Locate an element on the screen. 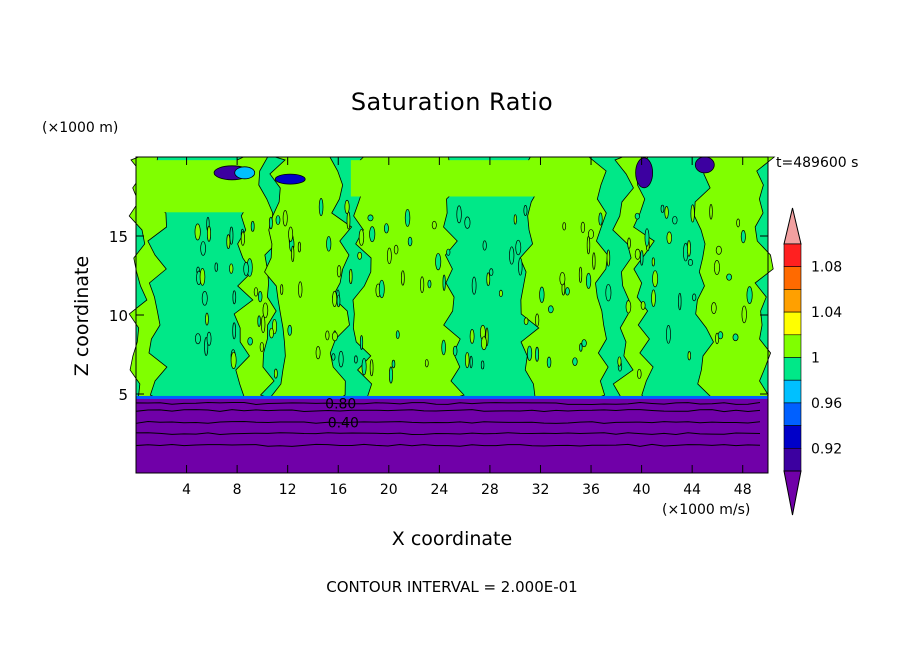  colorbar-label: 1.08 is located at coordinates (826, 268).